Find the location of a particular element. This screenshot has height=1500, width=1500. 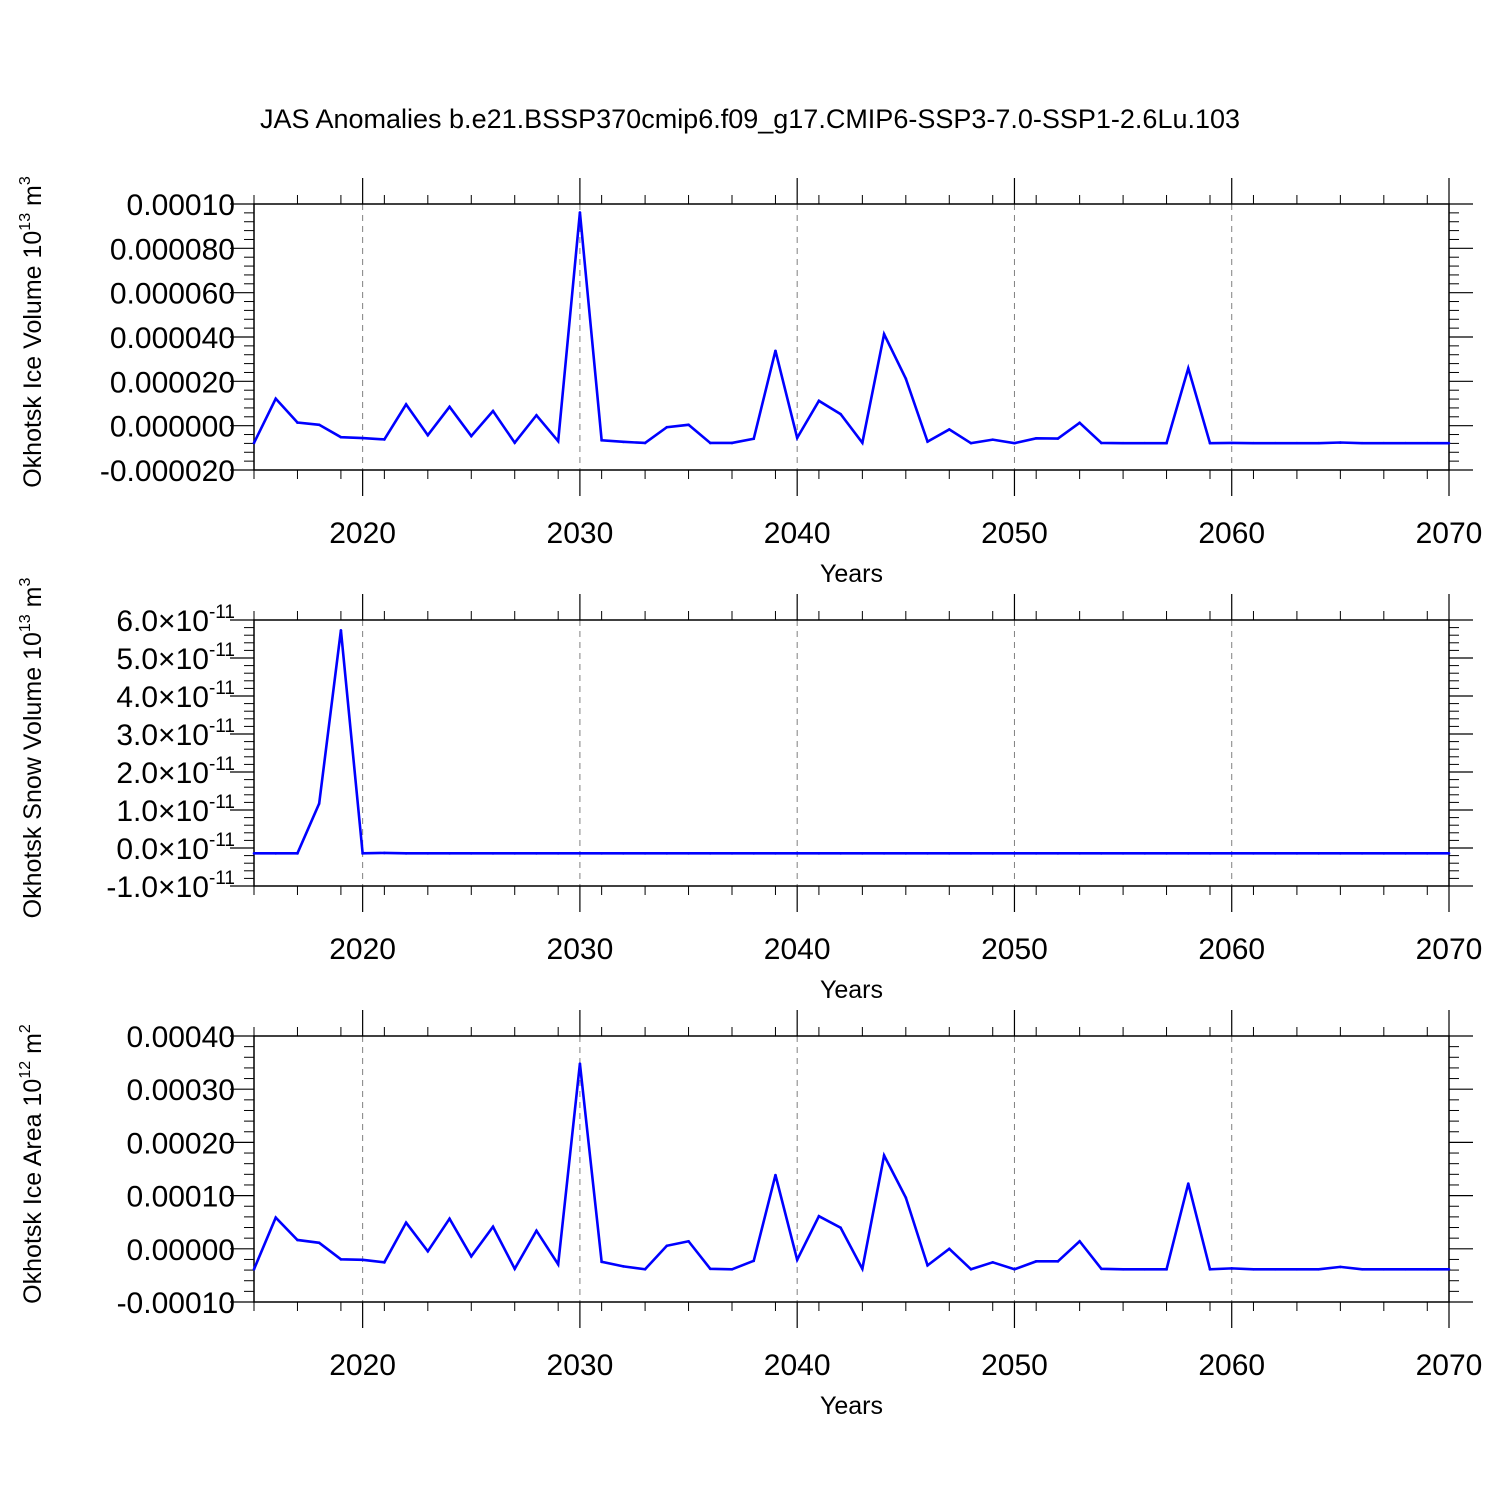

y-axis-label-yunit-tail-exp: 3 is located at coordinates (25, 180).